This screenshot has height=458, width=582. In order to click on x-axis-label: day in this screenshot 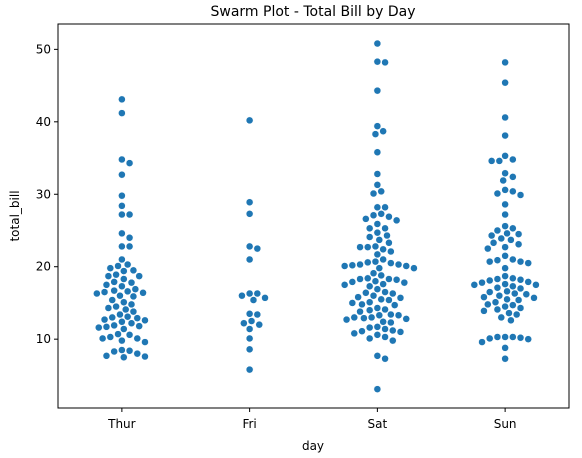, I will do `click(313, 446)`.